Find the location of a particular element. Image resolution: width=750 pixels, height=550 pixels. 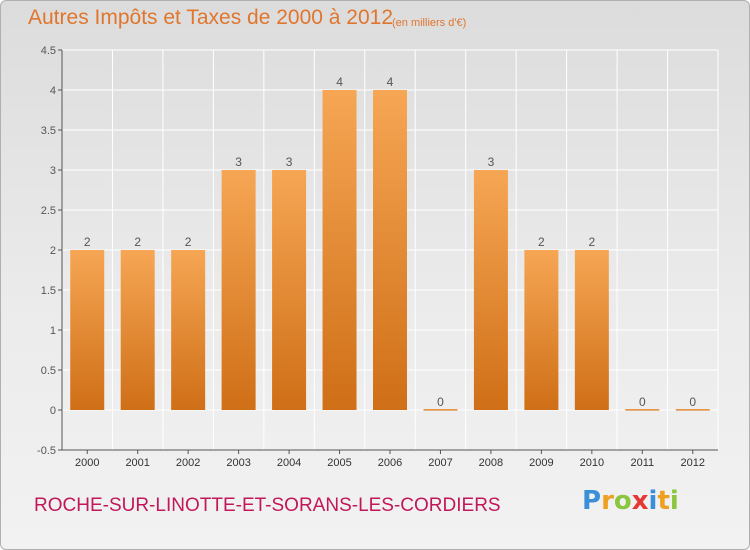

x-tick-label: 2008 is located at coordinates (491, 463).